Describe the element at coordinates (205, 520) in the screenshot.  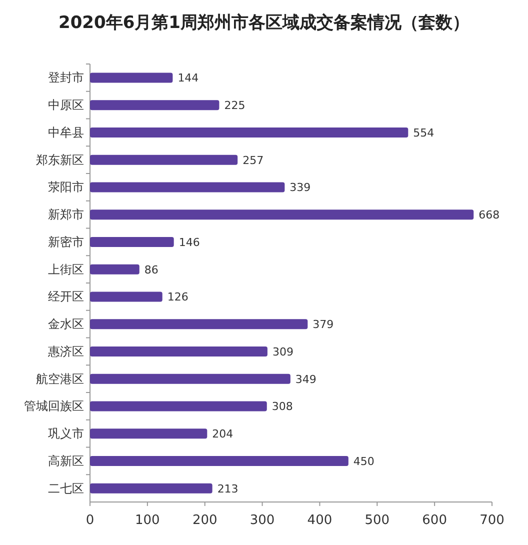
I see `x-tick-label: 200` at that location.